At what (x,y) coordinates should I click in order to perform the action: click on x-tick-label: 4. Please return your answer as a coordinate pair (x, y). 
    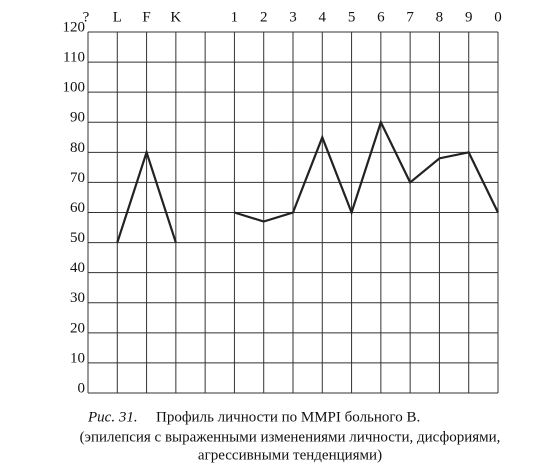
    Looking at the image, I should click on (323, 17).